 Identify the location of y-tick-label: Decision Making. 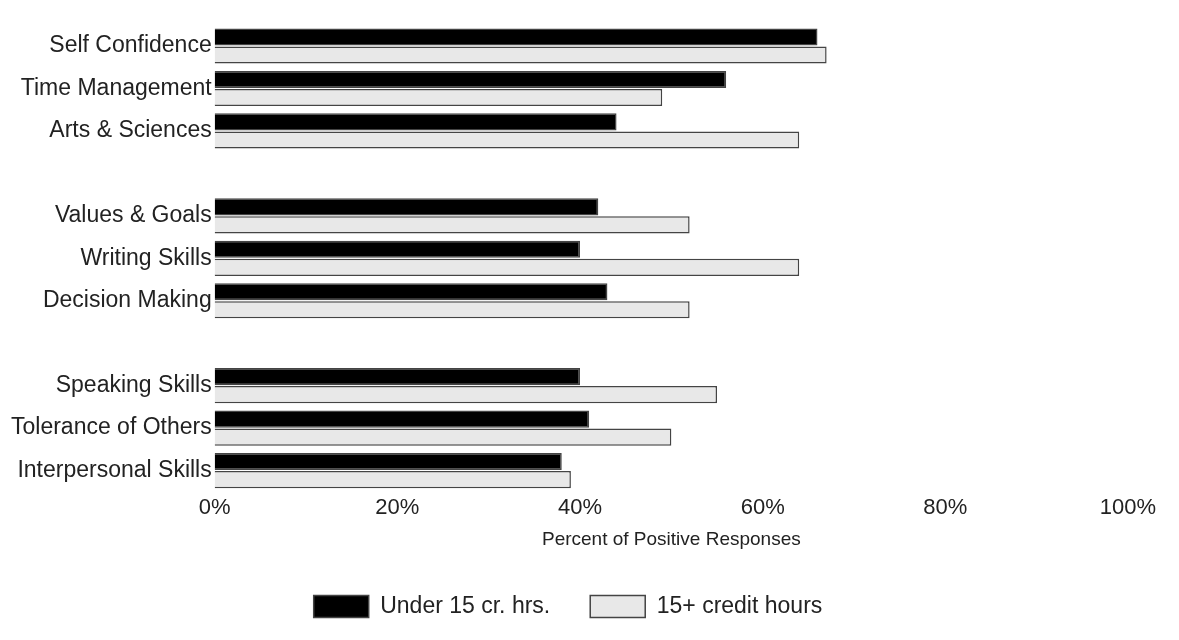
(127, 299).